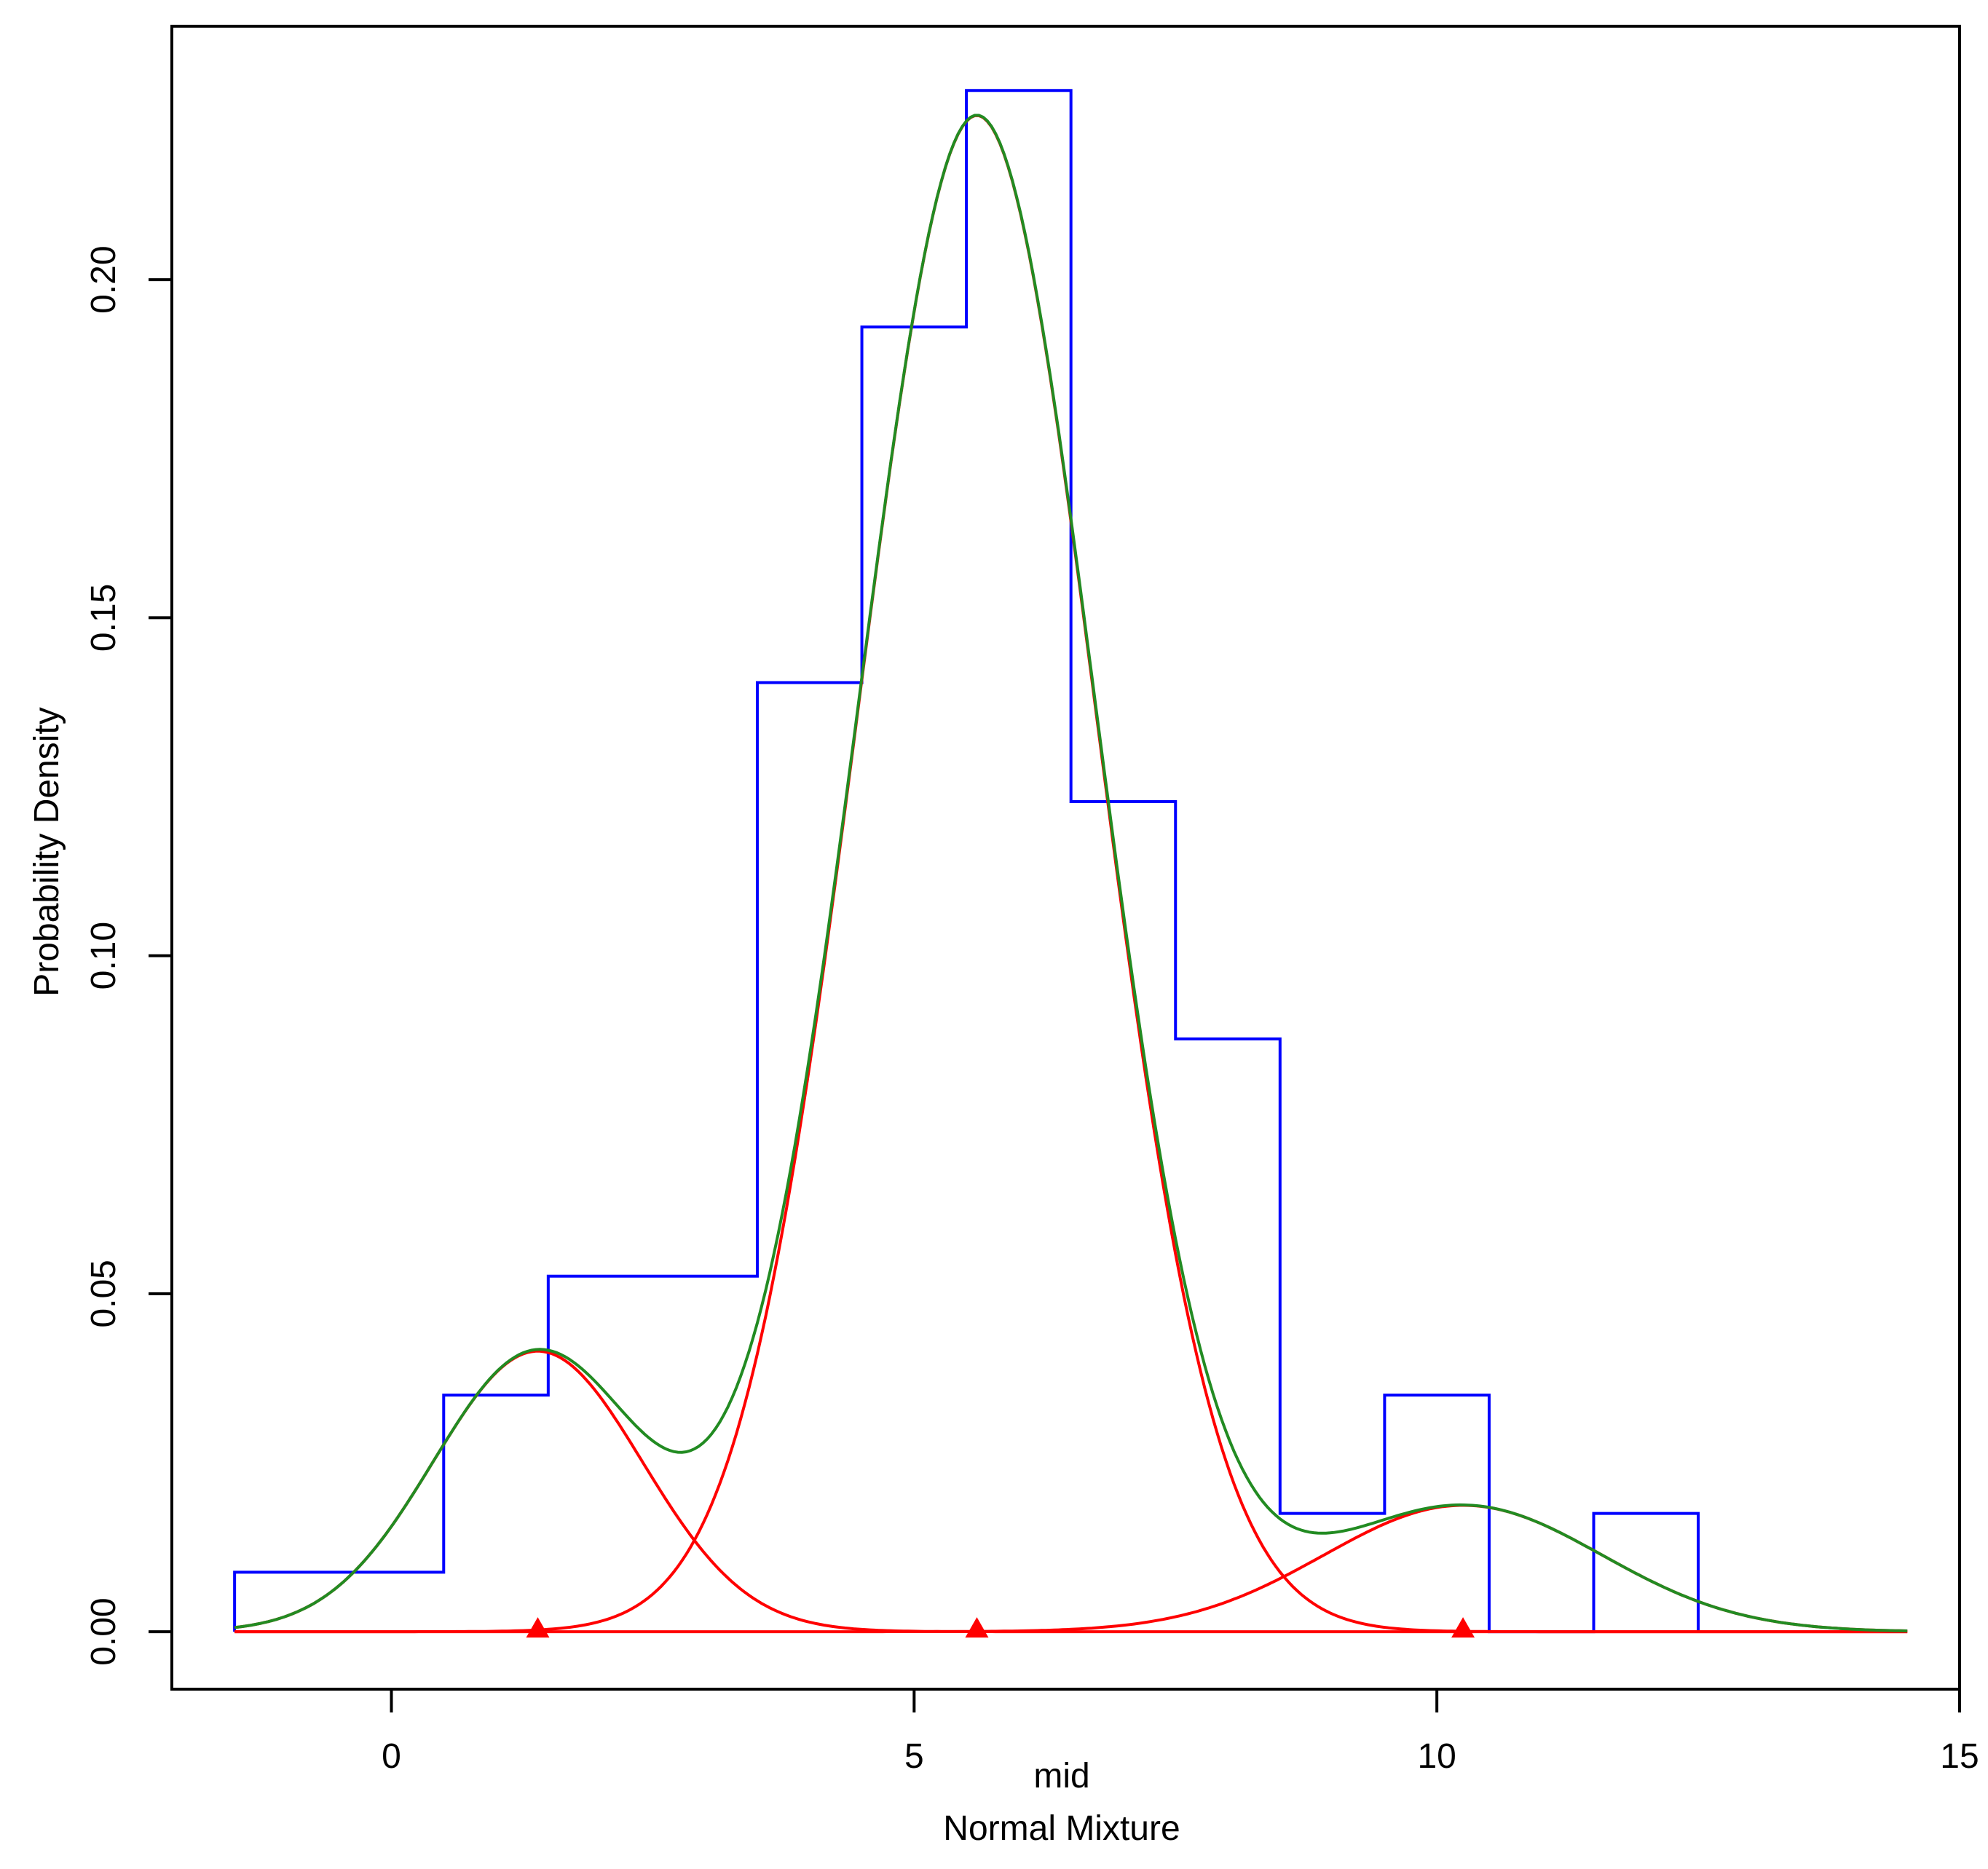  Describe the element at coordinates (128, 955) in the screenshot. I see `y-axis: 0.00 0.05 0.10 0.15 0.20` at that location.